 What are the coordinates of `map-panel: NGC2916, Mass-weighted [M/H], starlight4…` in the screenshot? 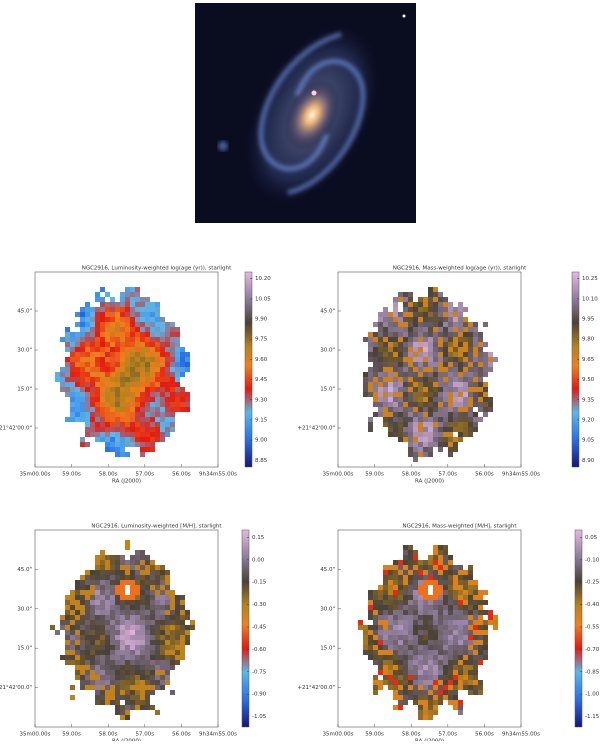 It's located at (448, 634).